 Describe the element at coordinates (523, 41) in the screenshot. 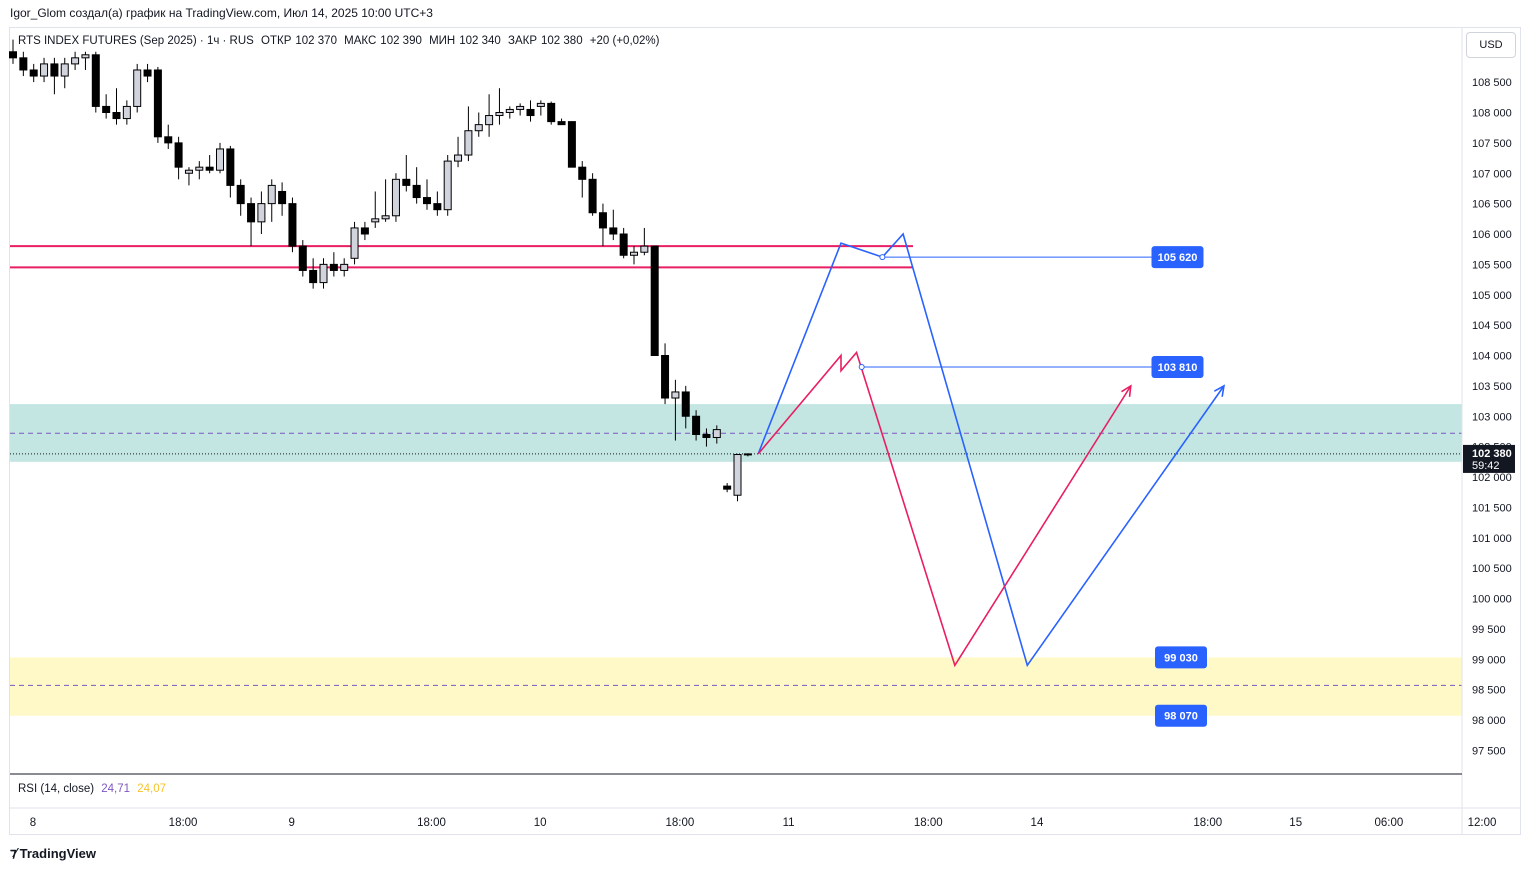

I see `close-label: ЗАКР` at that location.